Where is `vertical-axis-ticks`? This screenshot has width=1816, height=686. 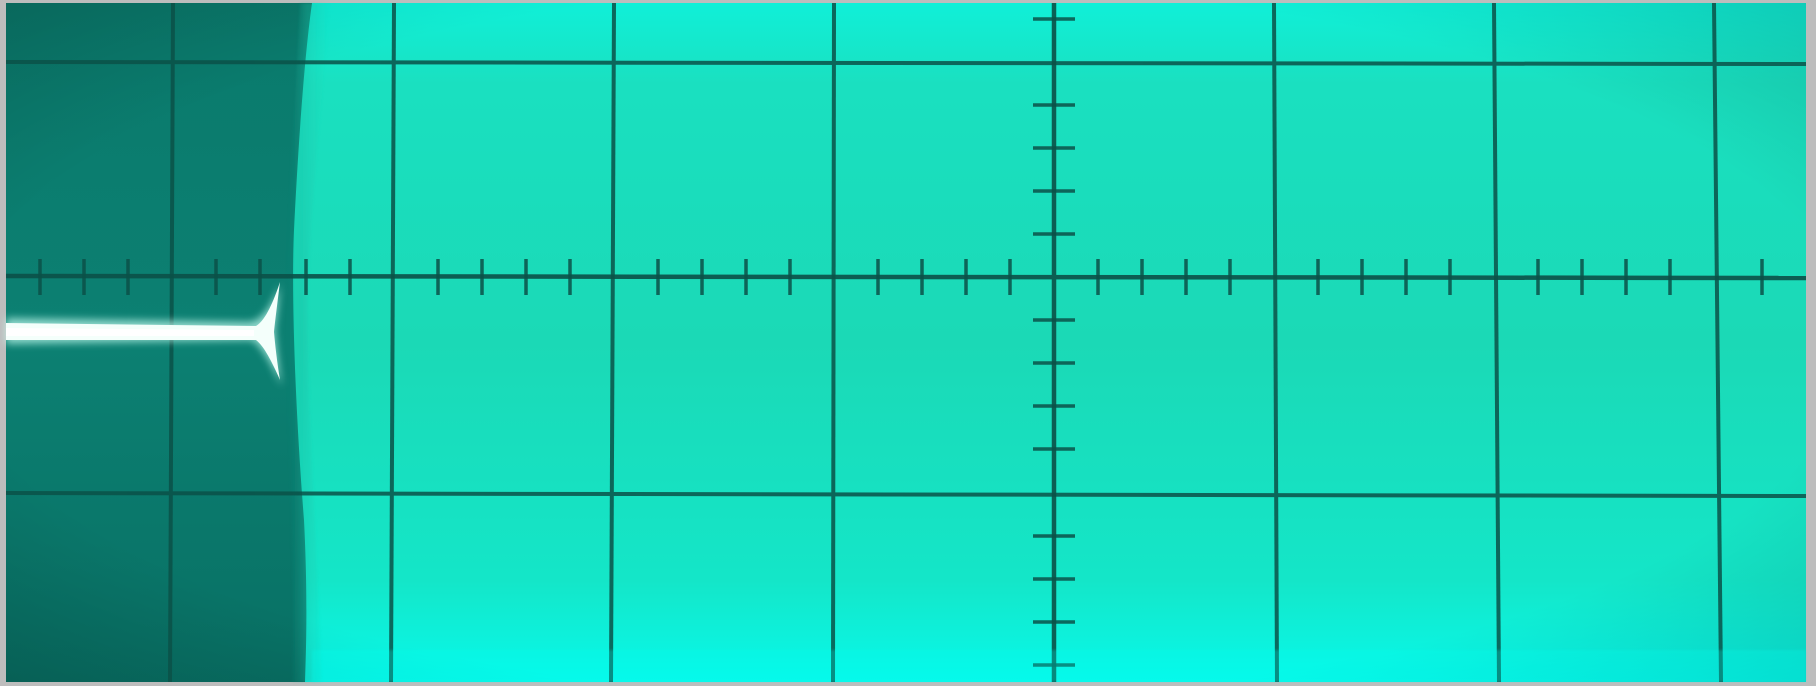 vertical-axis-ticks is located at coordinates (1054, 342).